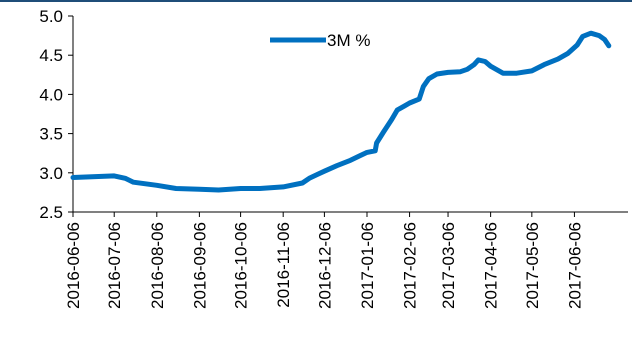 The image size is (632, 344). I want to click on legend: 3M %, so click(320, 40).